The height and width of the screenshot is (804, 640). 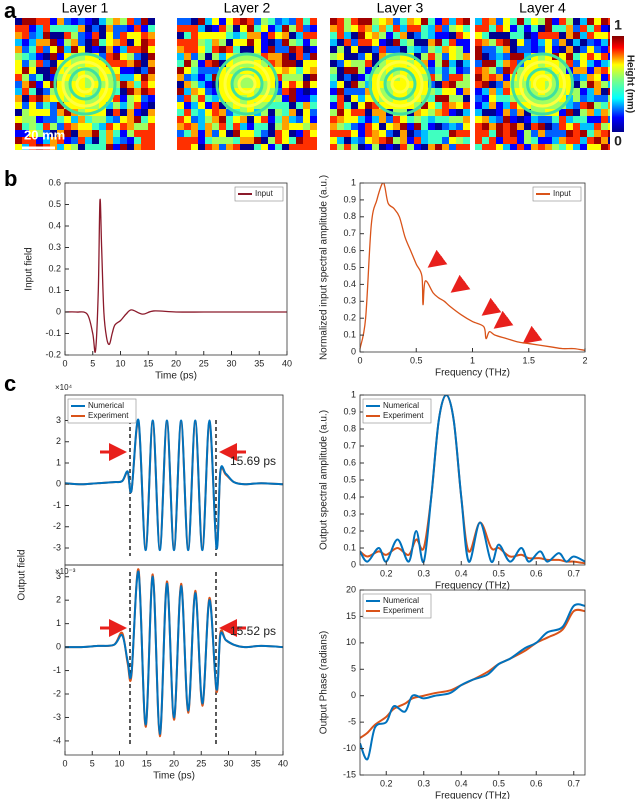 I want to click on layer-title: Layer 1, so click(x=85, y=8).